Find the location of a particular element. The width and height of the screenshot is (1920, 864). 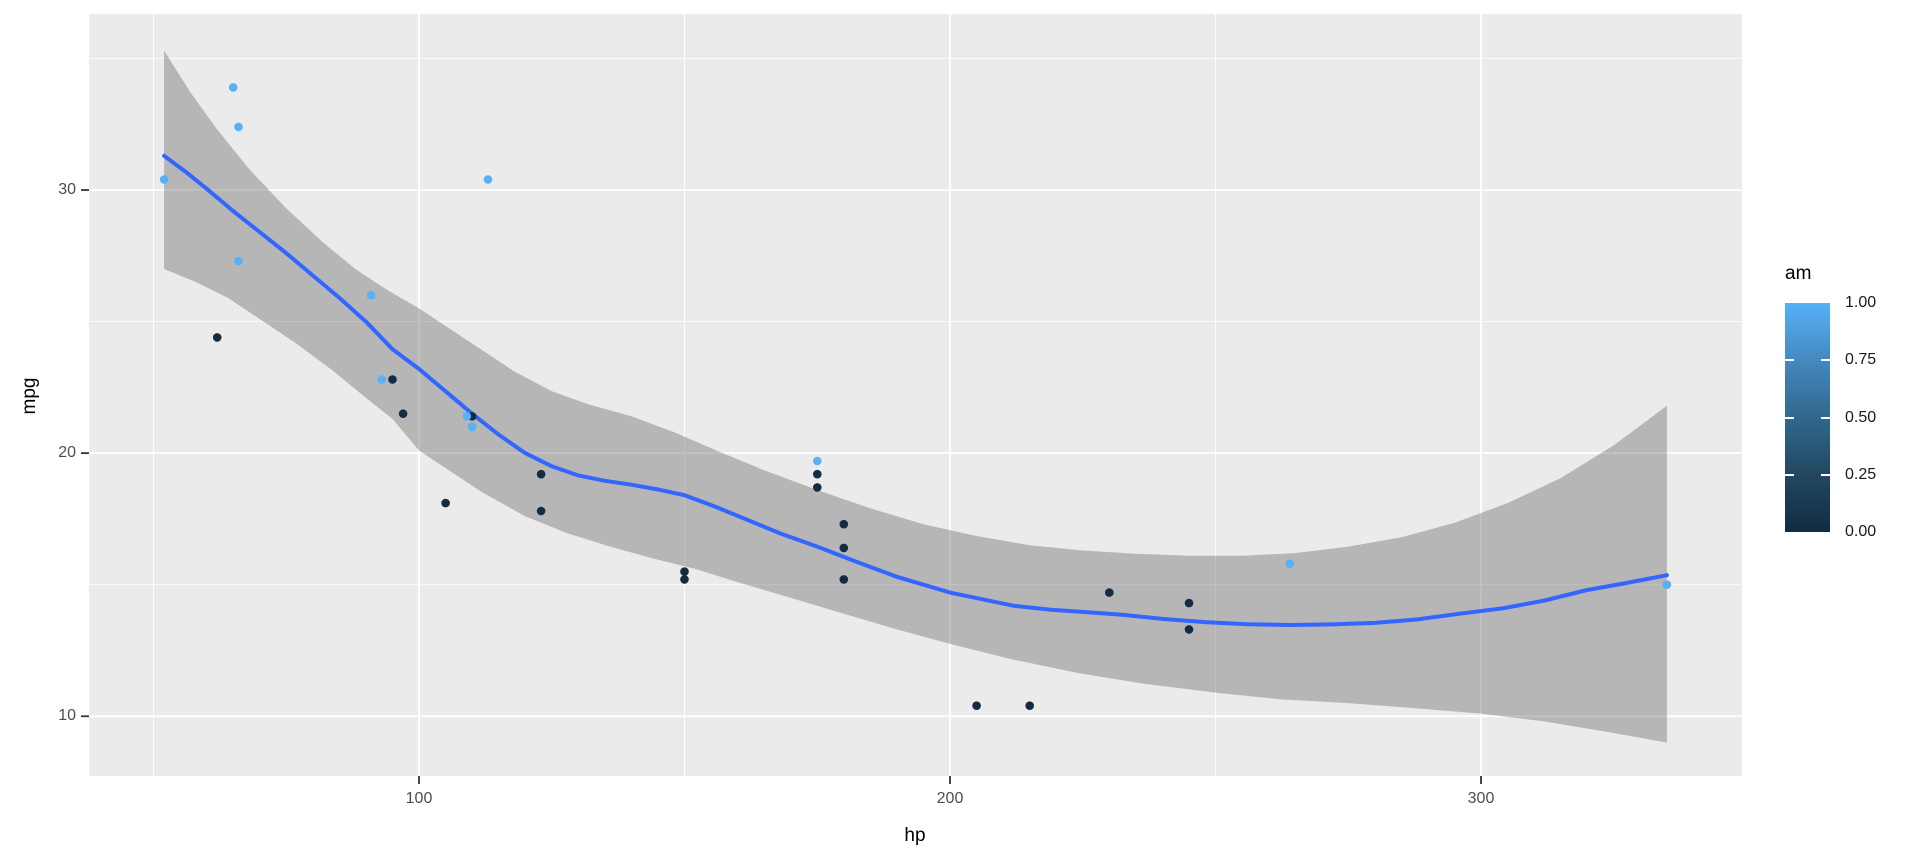

x-tick-label: 200 is located at coordinates (950, 798).